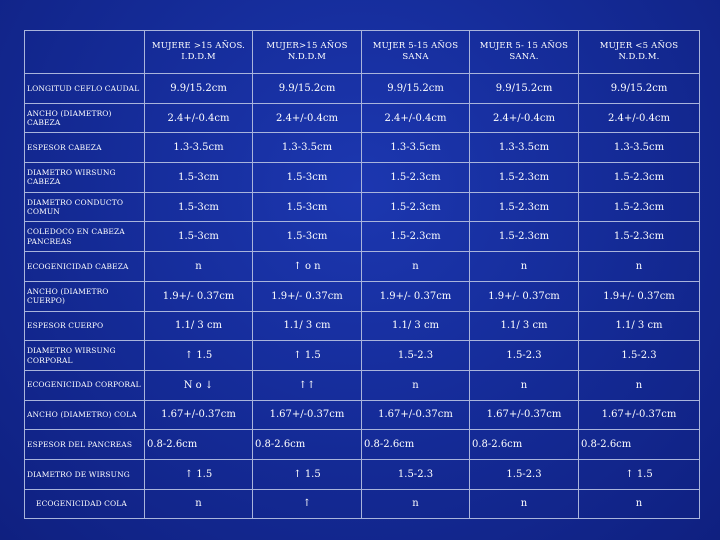 The image size is (720, 540). What do you see at coordinates (84, 415) in the screenshot?
I see `row-label: ANCHO (DIAMETRO) COLA` at bounding box center [84, 415].